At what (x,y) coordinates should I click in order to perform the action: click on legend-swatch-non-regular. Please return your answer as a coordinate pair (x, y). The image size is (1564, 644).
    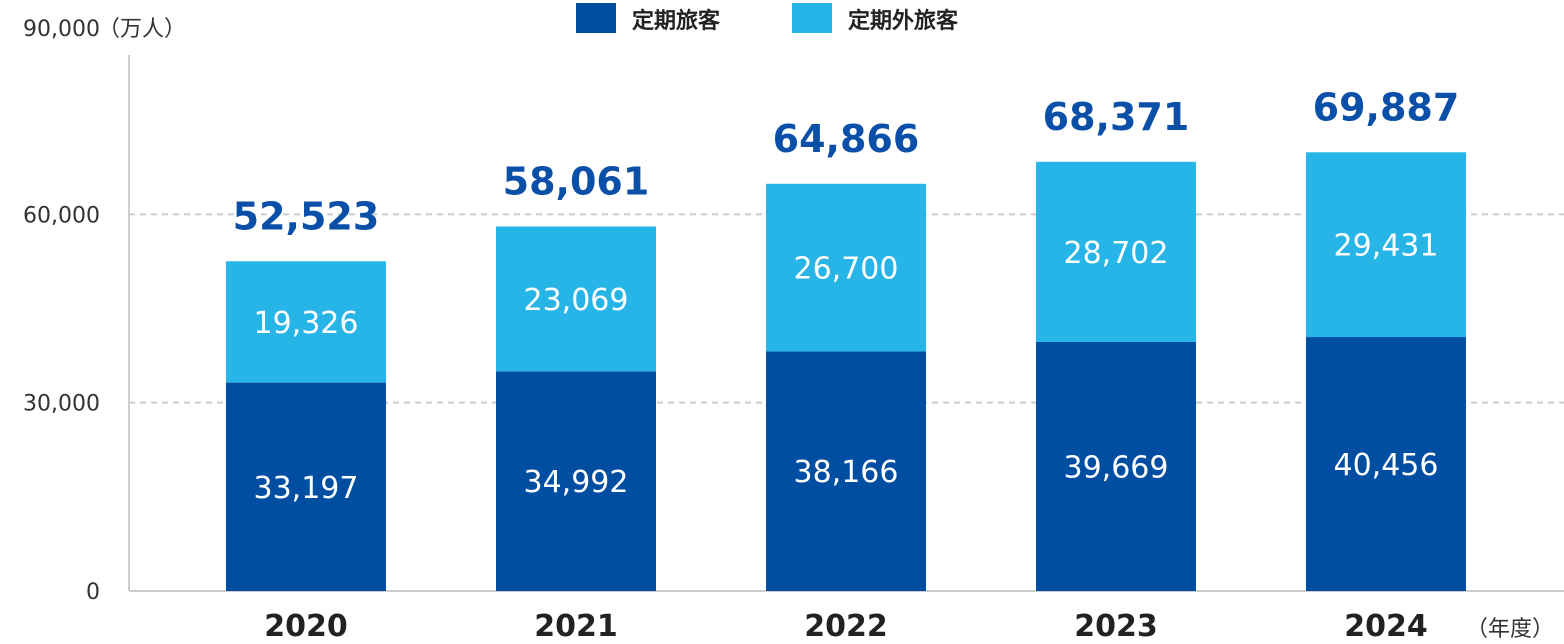
    Looking at the image, I should click on (812, 18).